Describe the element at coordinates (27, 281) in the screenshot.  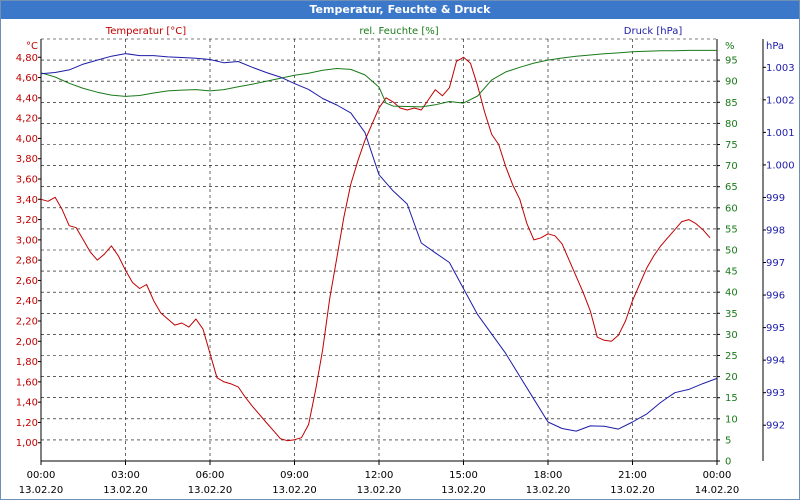
I see `temp-tick-label: 2,60` at that location.